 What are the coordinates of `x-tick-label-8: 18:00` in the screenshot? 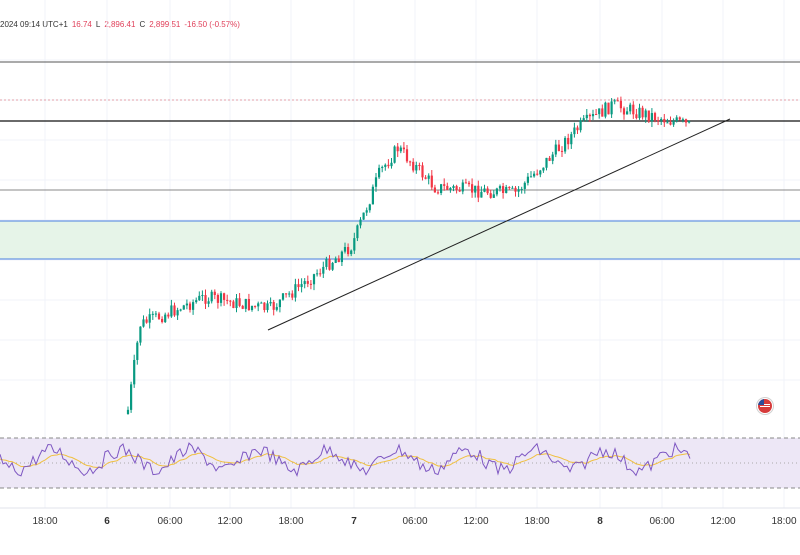 It's located at (536, 521).